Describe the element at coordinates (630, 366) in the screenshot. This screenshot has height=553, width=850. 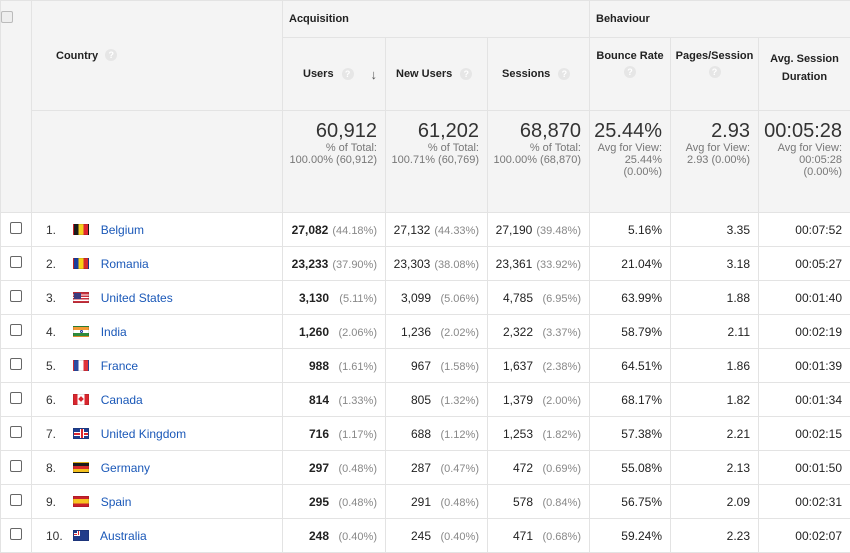
I see `bounce-rate-cell: 64.51%` at that location.